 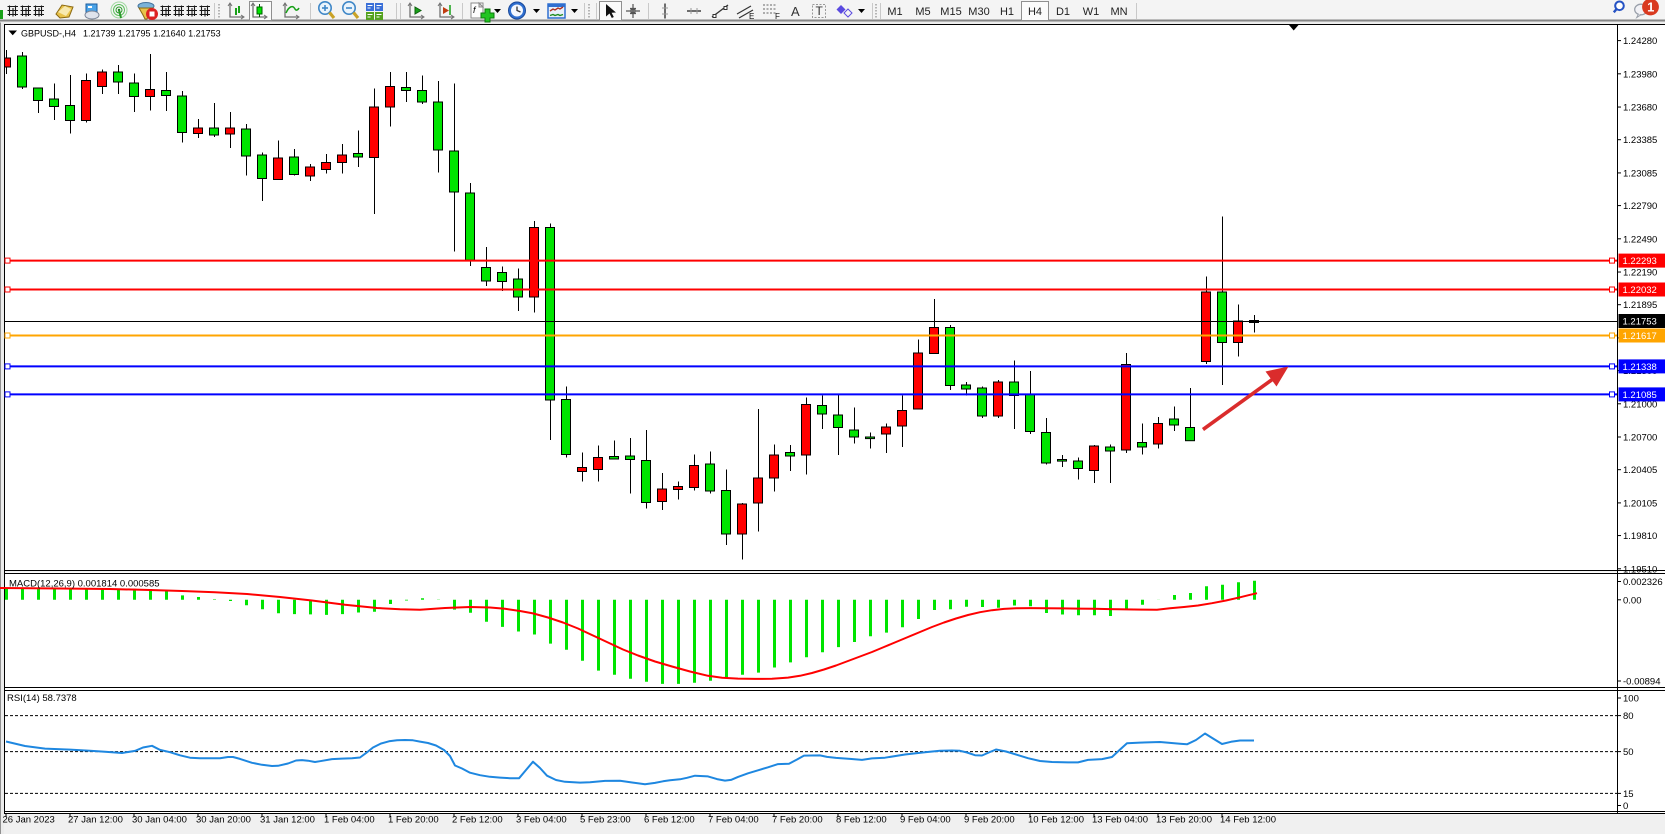 I want to click on svg-text: A, so click(x=795, y=11).